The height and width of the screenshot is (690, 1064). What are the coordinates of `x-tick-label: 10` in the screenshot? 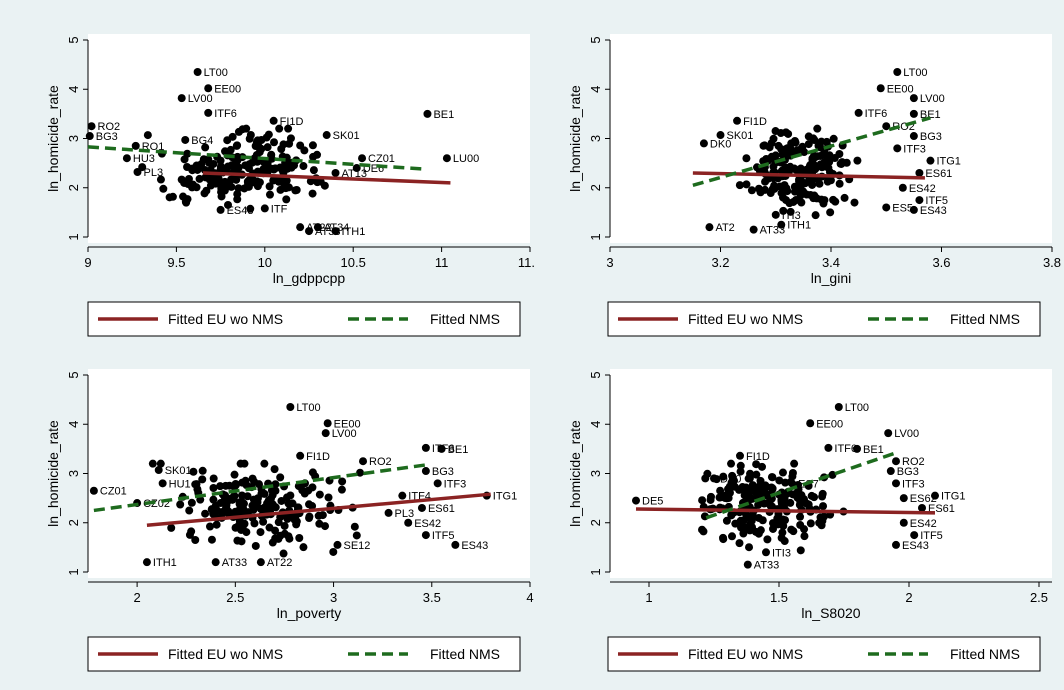 It's located at (265, 262).